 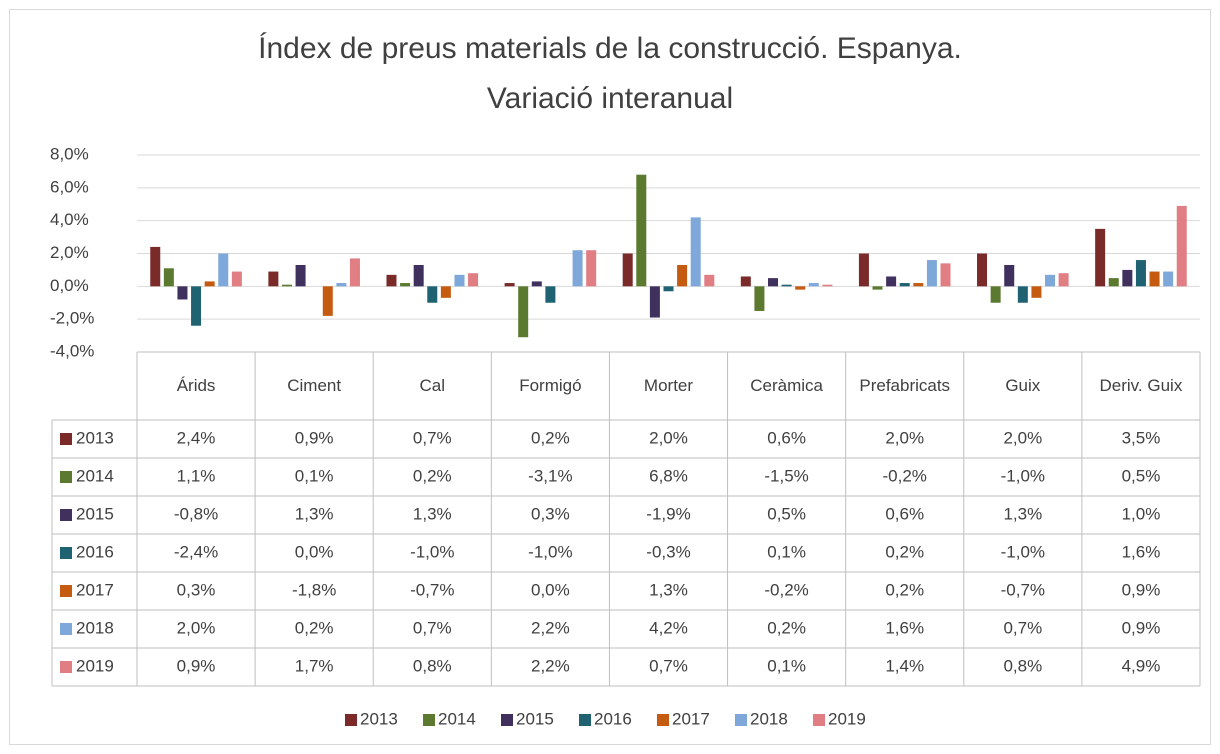 What do you see at coordinates (668, 513) in the screenshot?
I see `data-label: -1,9%` at bounding box center [668, 513].